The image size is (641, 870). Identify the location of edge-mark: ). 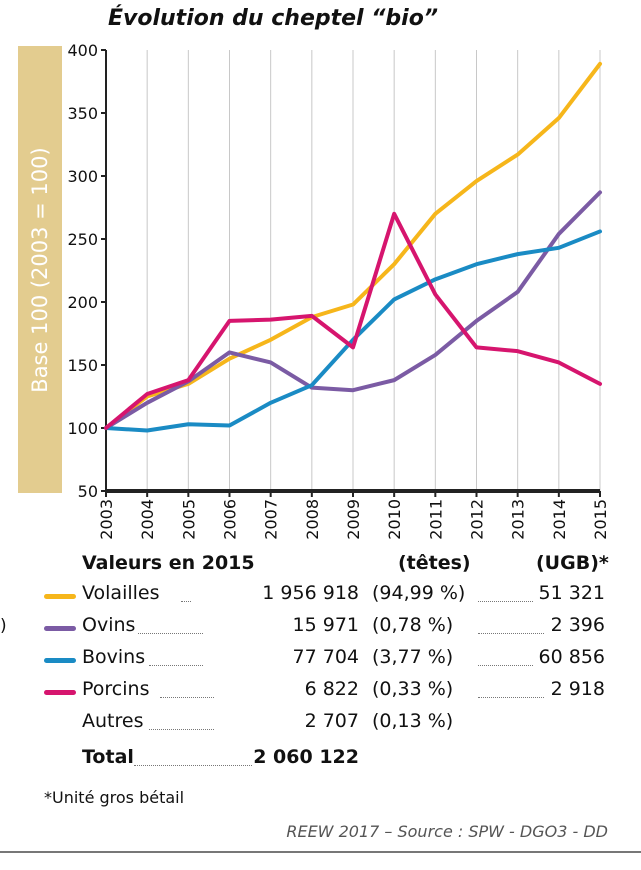
(3, 626).